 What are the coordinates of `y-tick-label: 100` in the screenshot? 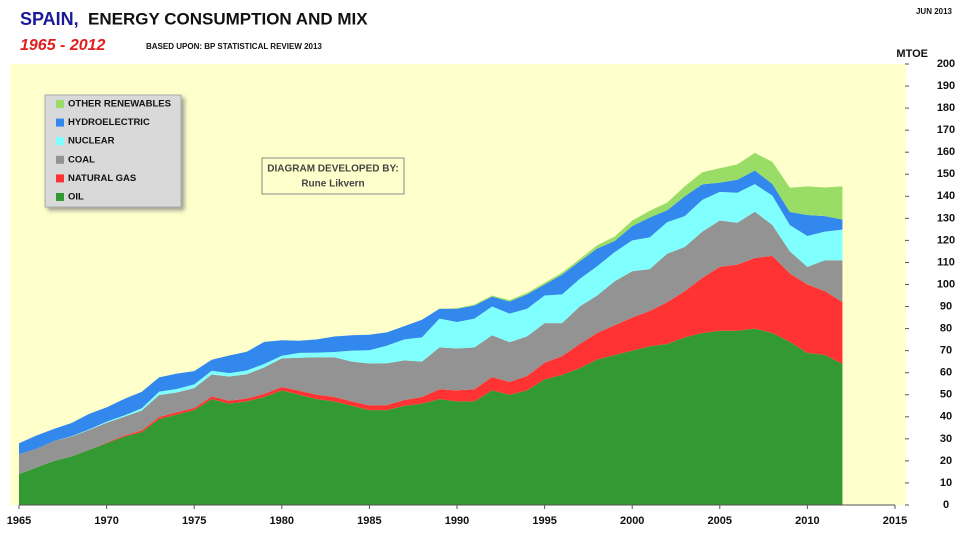 It's located at (946, 284).